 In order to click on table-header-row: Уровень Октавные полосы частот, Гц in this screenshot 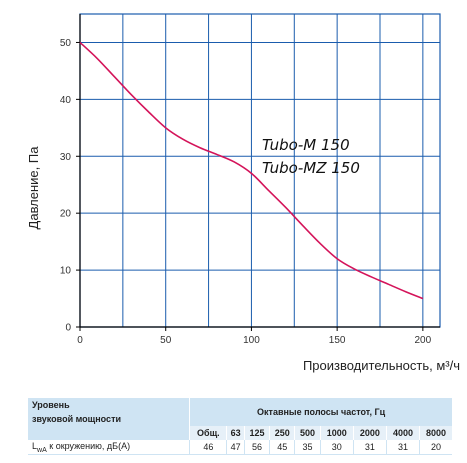, I will do `click(240, 412)`.